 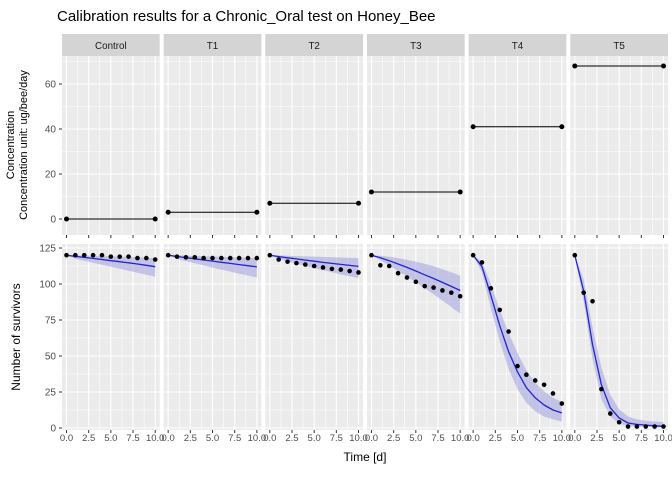 What do you see at coordinates (53, 219) in the screenshot?
I see `y-tick-label: 0` at bounding box center [53, 219].